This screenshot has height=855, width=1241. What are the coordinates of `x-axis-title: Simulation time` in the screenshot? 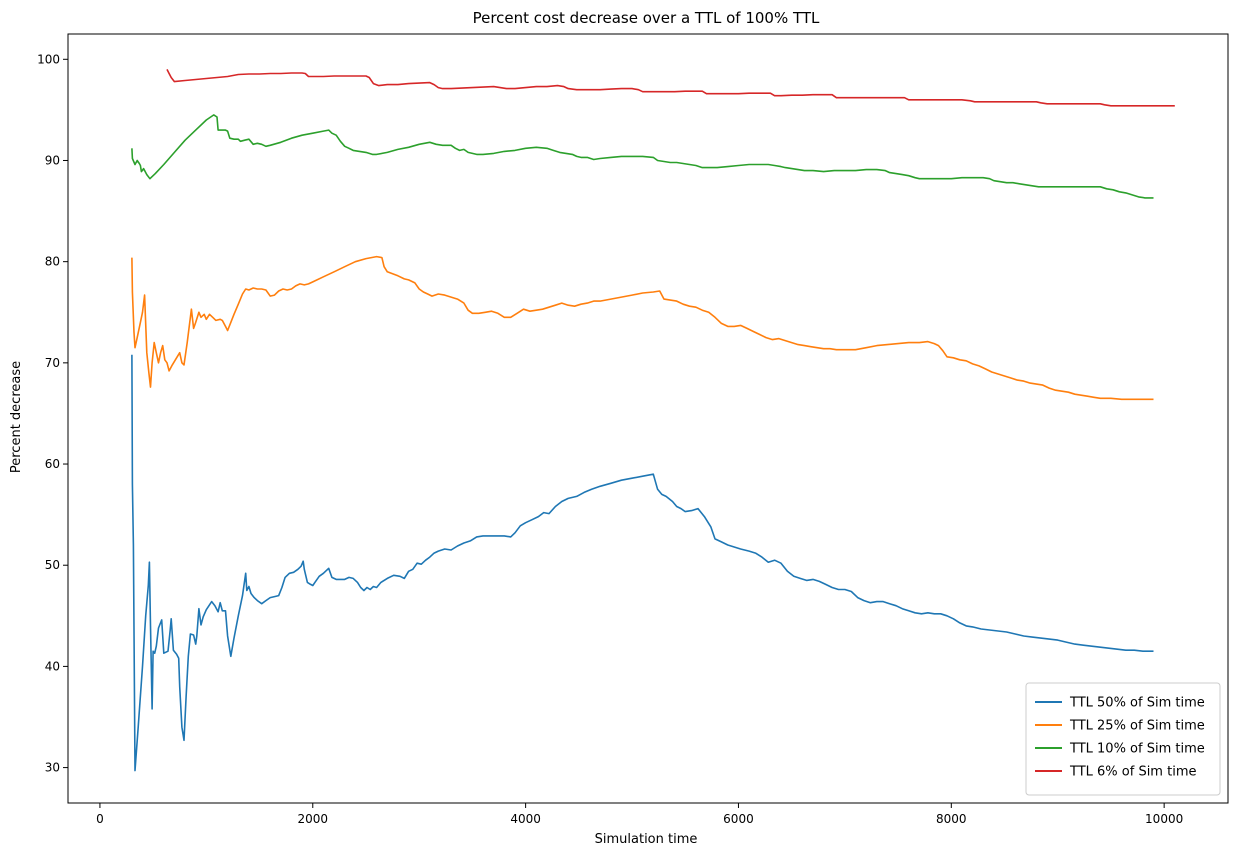 It's located at (646, 839).